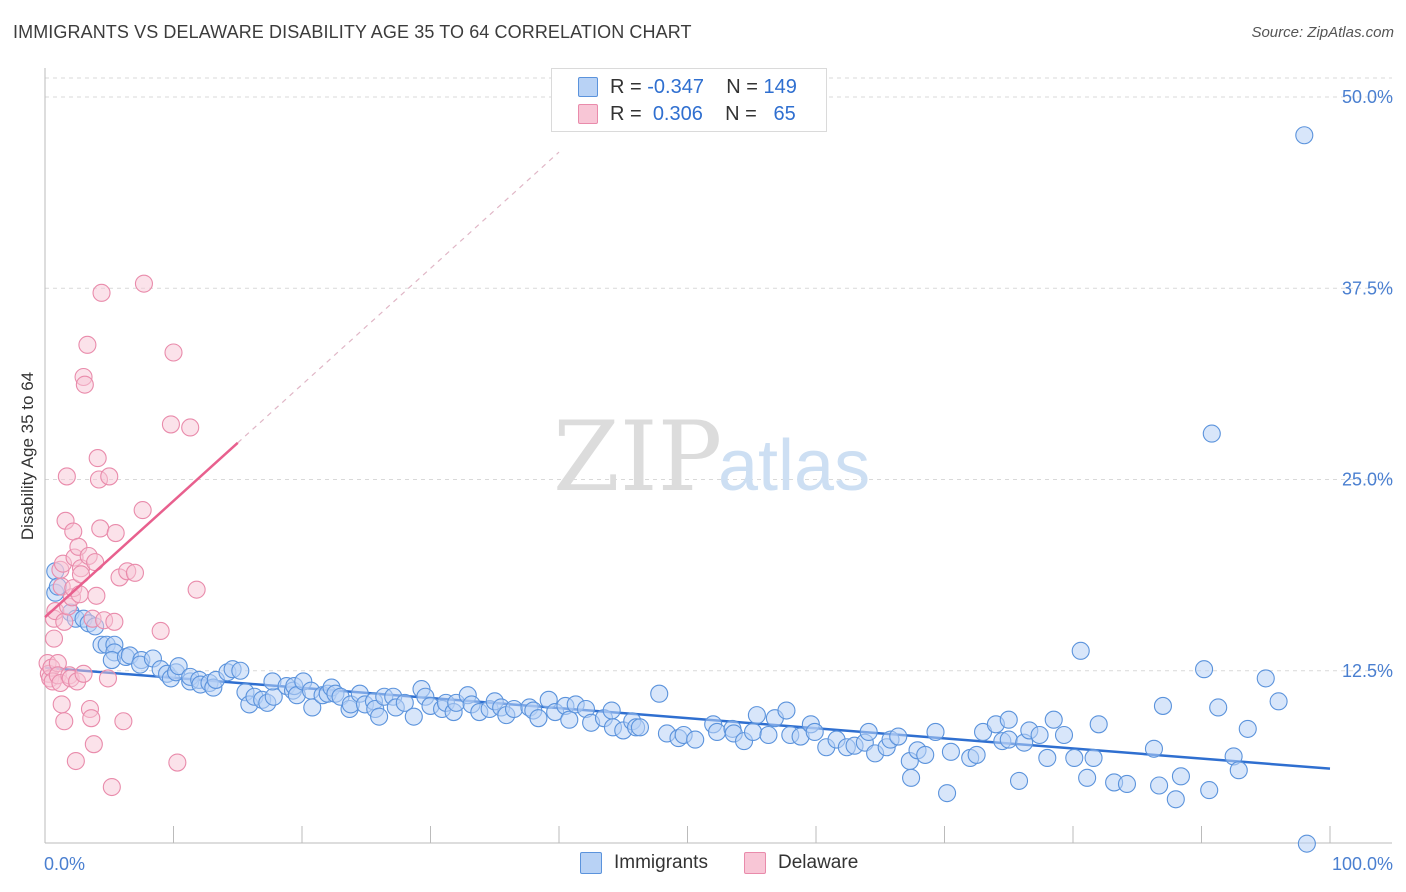  I want to click on watermark: ZIP atlas, so click(711, 457).